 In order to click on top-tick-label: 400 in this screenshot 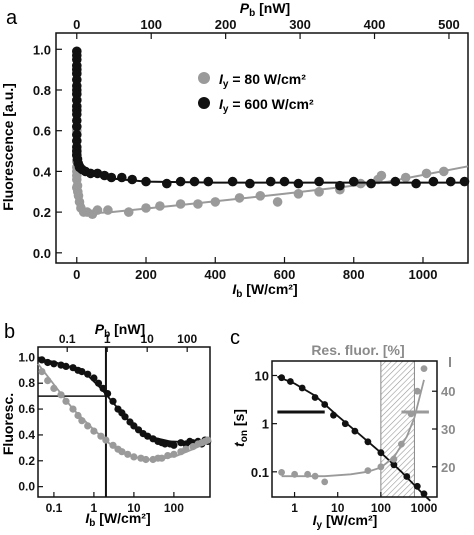, I will do `click(375, 24)`.